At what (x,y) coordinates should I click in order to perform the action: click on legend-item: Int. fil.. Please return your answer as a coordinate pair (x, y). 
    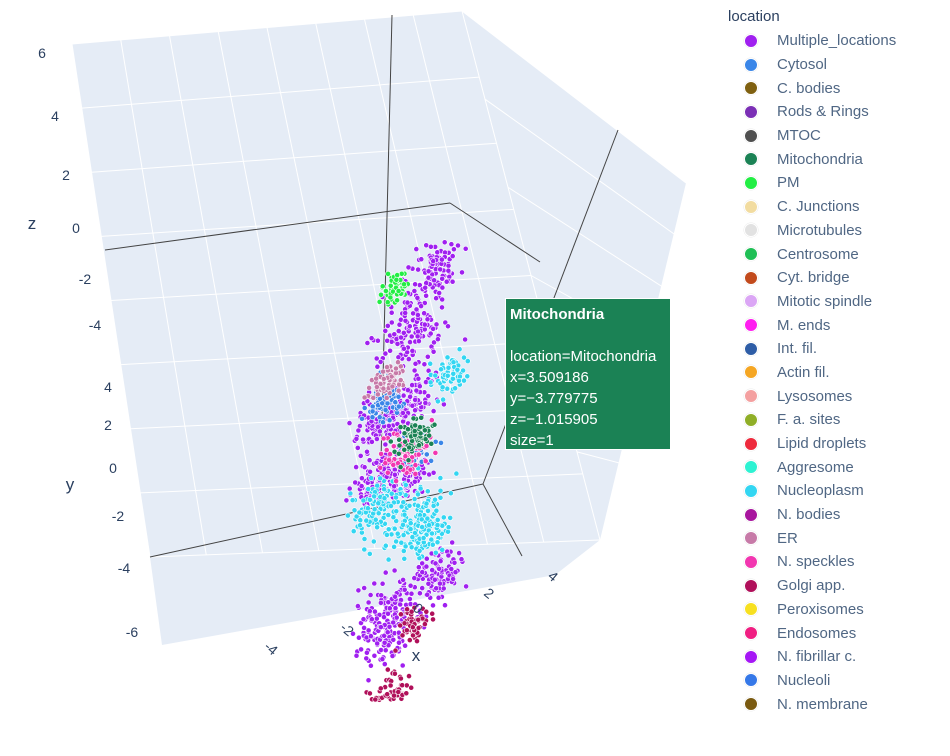
    Looking at the image, I should click on (835, 349).